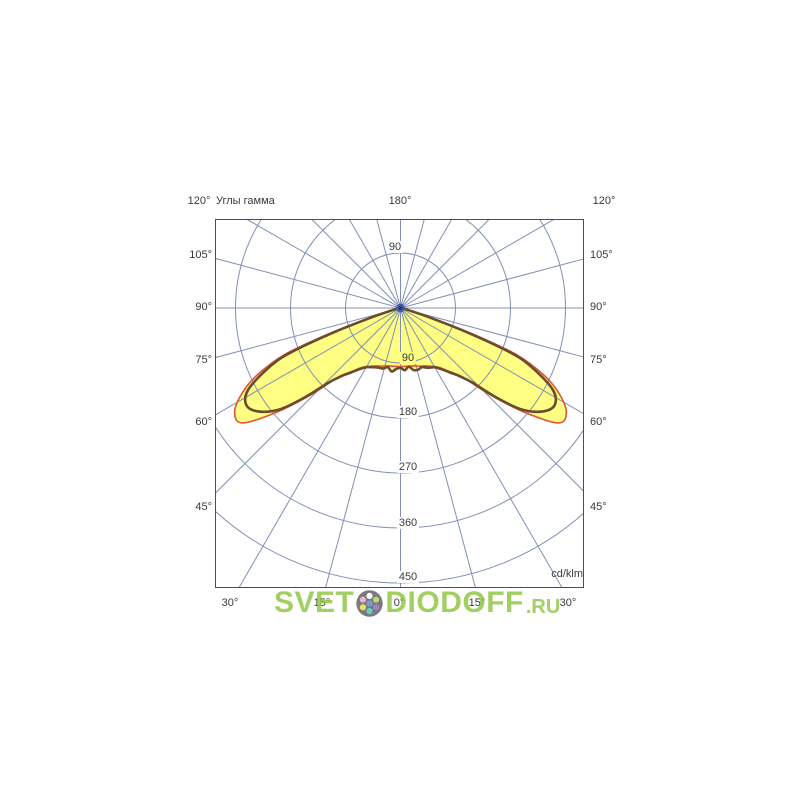 This screenshot has width=800, height=800. What do you see at coordinates (408, 412) in the screenshot?
I see `ring-label-180: 180` at bounding box center [408, 412].